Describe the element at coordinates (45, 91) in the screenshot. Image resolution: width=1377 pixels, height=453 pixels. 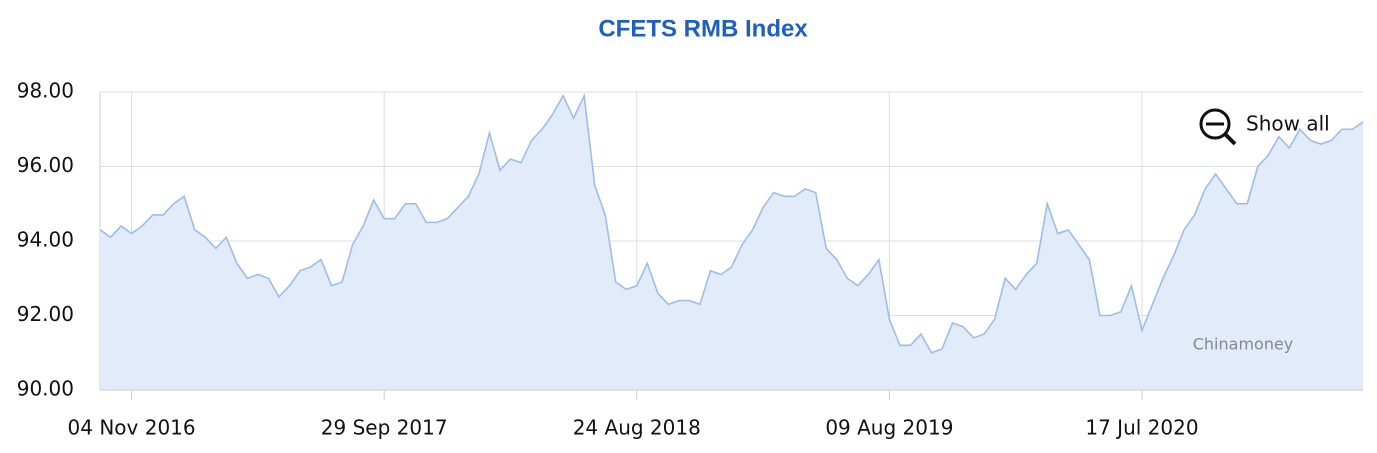
I see `y-tick-label: 98.00` at that location.